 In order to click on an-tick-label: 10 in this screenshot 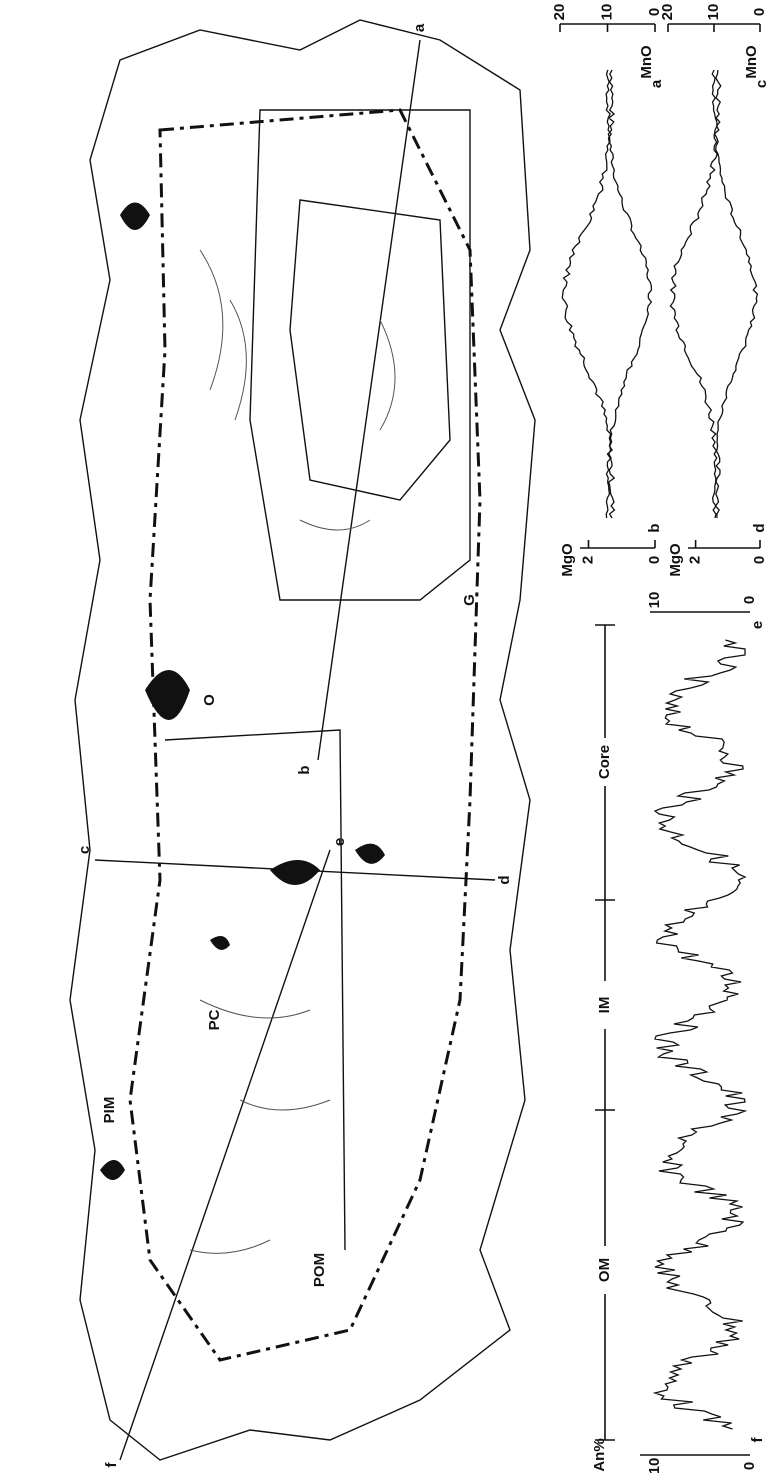, I will do `click(654, 1465)`.